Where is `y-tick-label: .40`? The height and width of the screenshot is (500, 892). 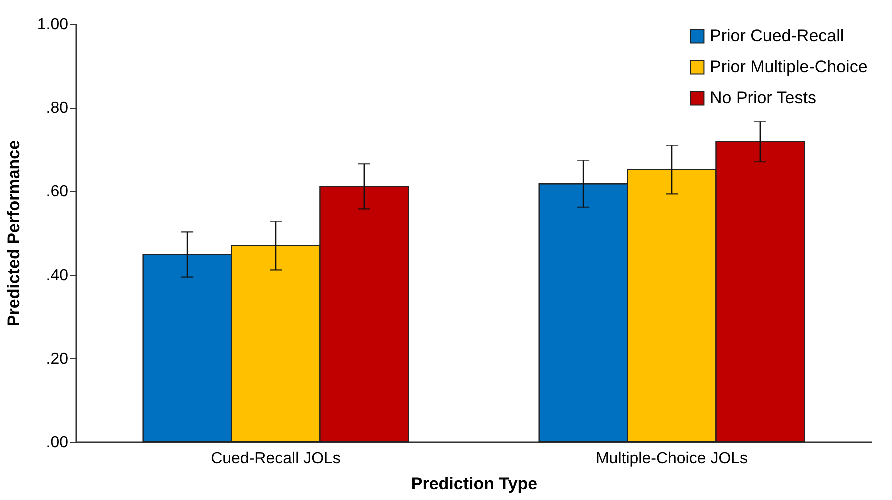
y-tick-label: .40 is located at coordinates (57, 275).